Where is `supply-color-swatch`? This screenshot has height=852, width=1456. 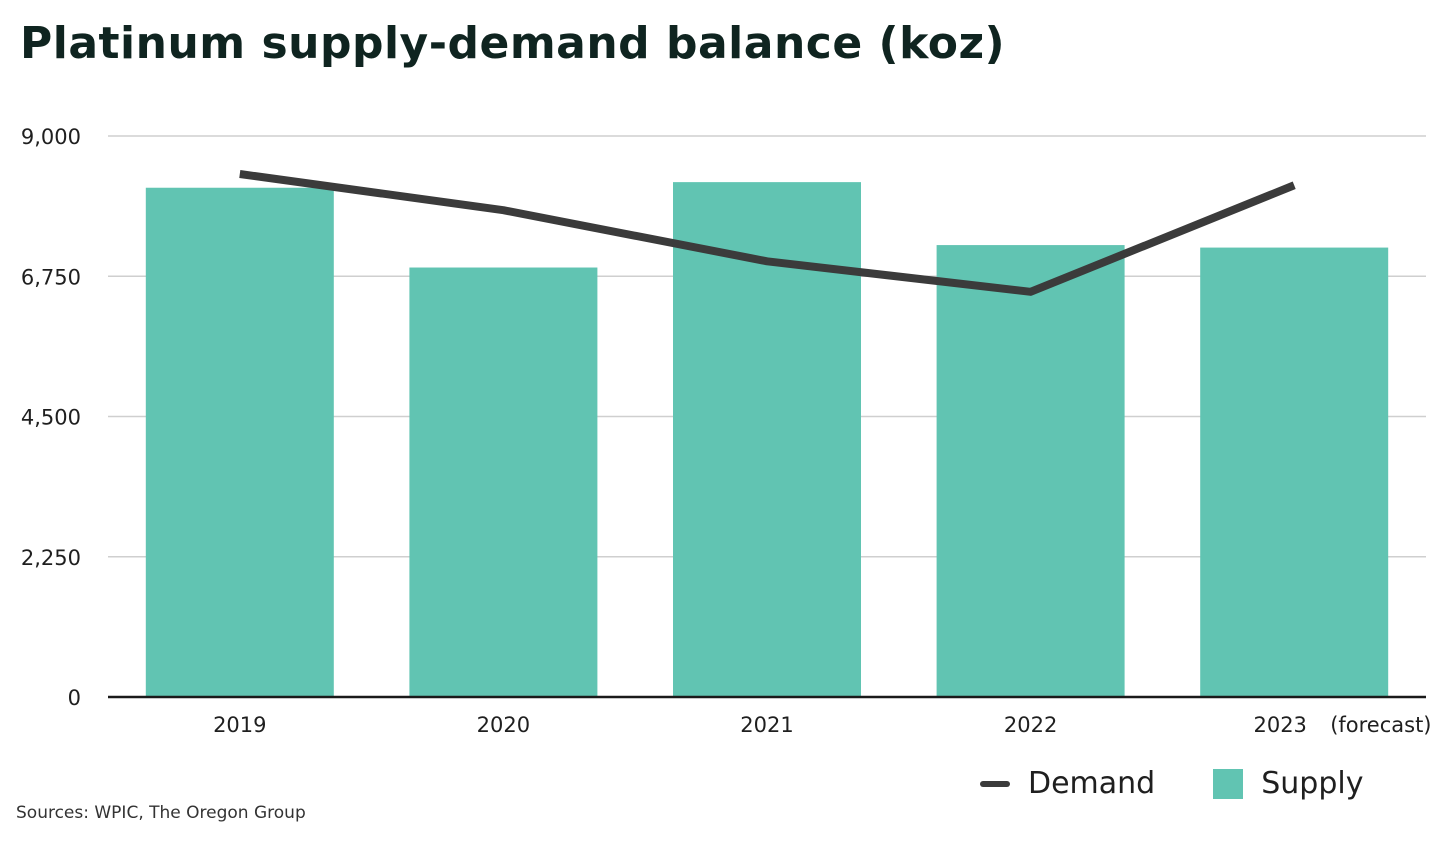 supply-color-swatch is located at coordinates (1228, 783).